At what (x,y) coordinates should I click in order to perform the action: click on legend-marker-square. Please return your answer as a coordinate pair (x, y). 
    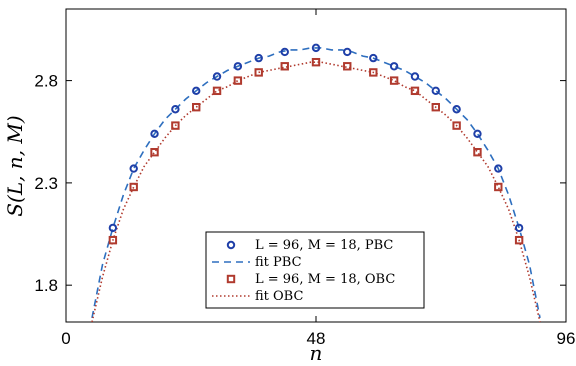
    Looking at the image, I should click on (231, 279).